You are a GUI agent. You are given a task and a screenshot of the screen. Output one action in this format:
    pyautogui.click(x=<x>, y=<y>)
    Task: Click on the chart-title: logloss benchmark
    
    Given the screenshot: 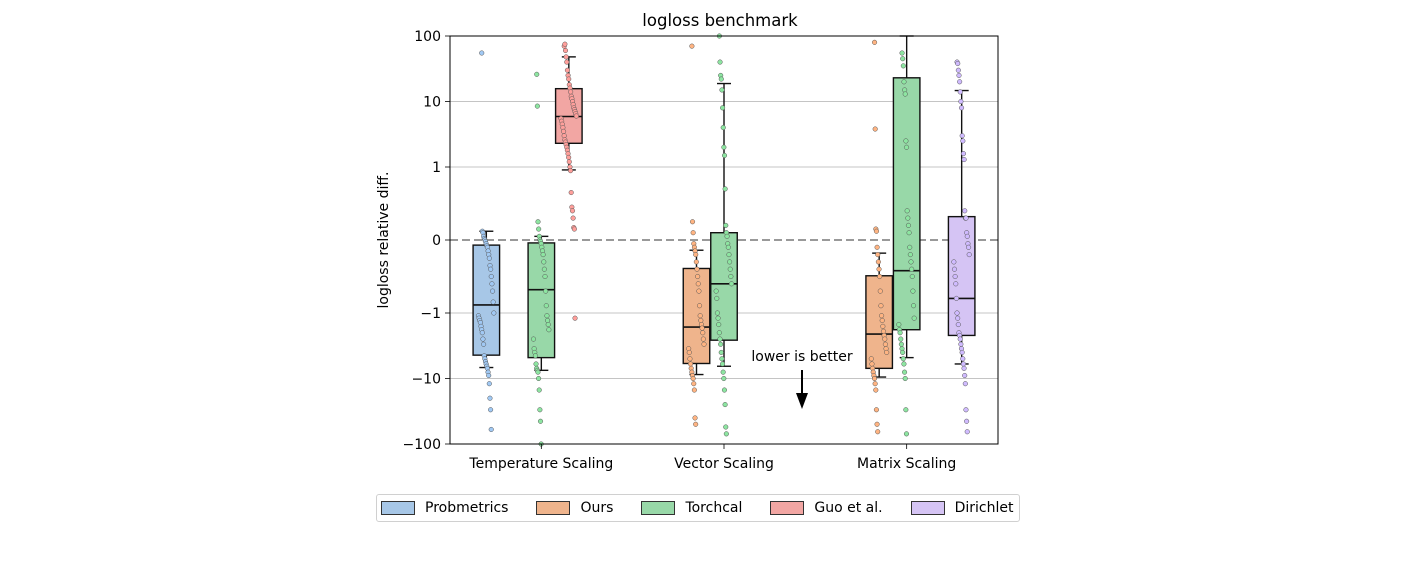 What is the action you would take?
    pyautogui.click(x=720, y=20)
    